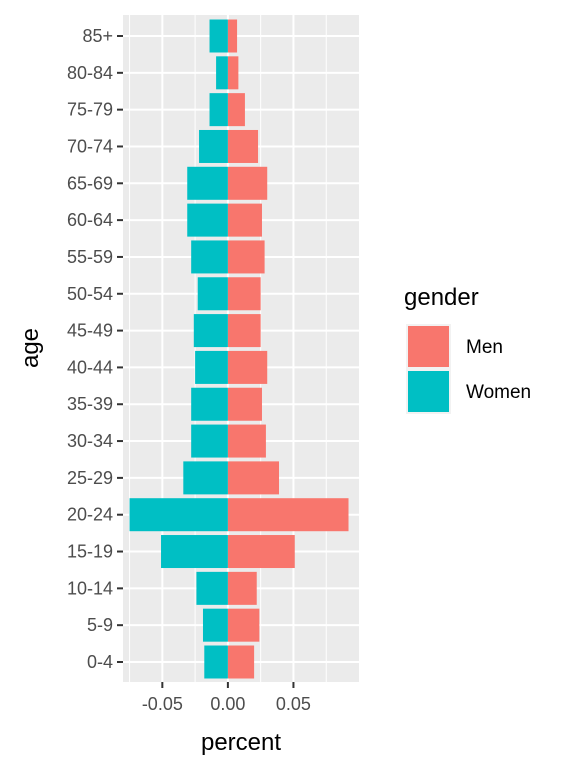 This screenshot has width=576, height=768. Describe the element at coordinates (498, 392) in the screenshot. I see `legend-label-women: Women` at that location.